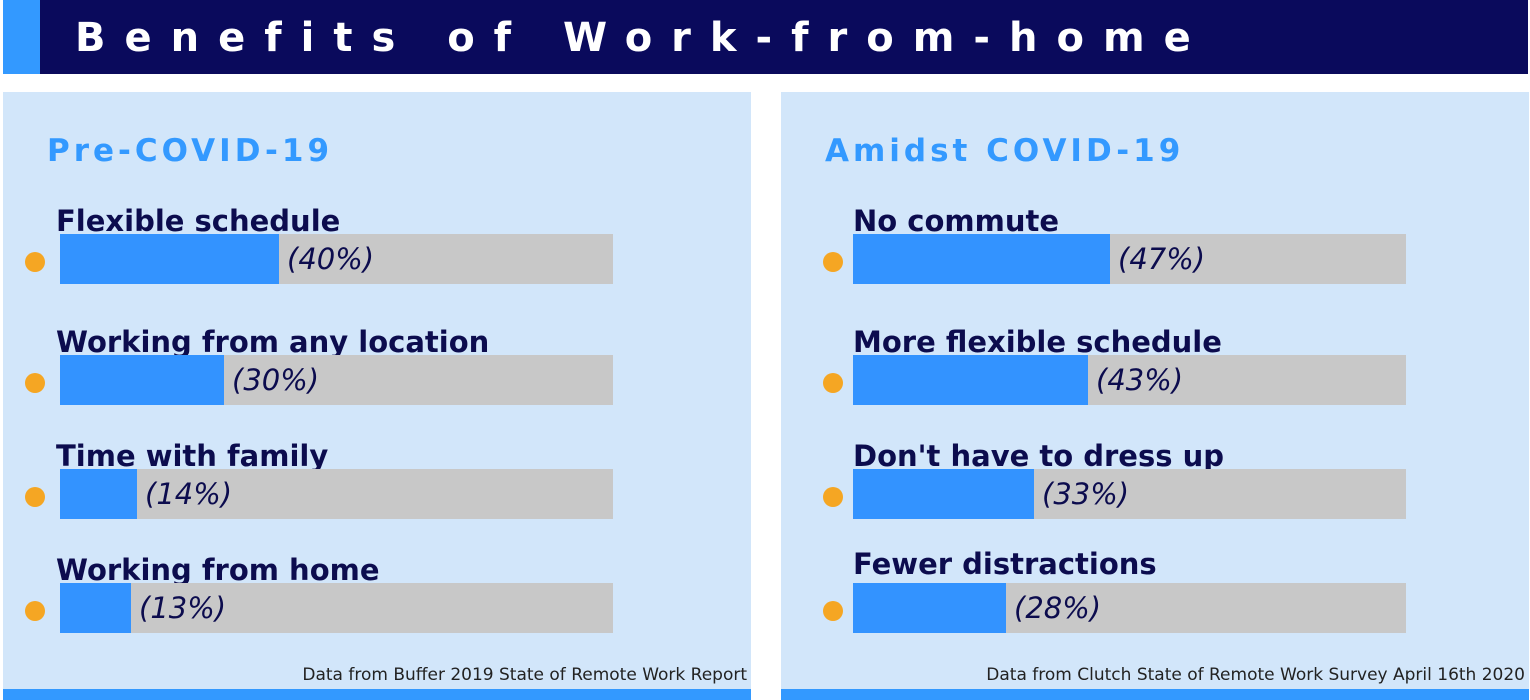 Image resolution: width=1530 pixels, height=700 pixels. I want to click on header-accent-stripe, so click(21, 37).